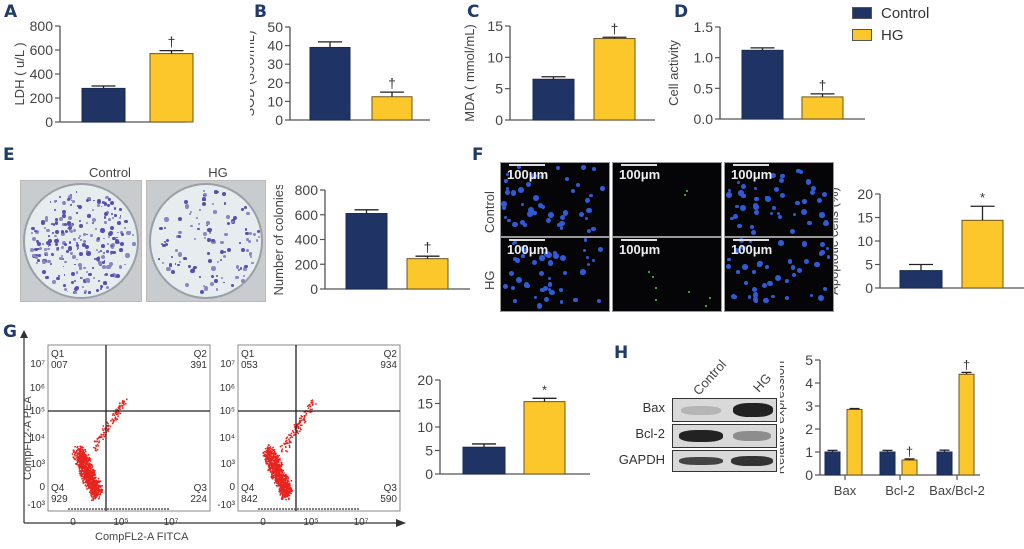  Describe the element at coordinates (495, 26) in the screenshot. I see `y-tick-label: 15` at that location.